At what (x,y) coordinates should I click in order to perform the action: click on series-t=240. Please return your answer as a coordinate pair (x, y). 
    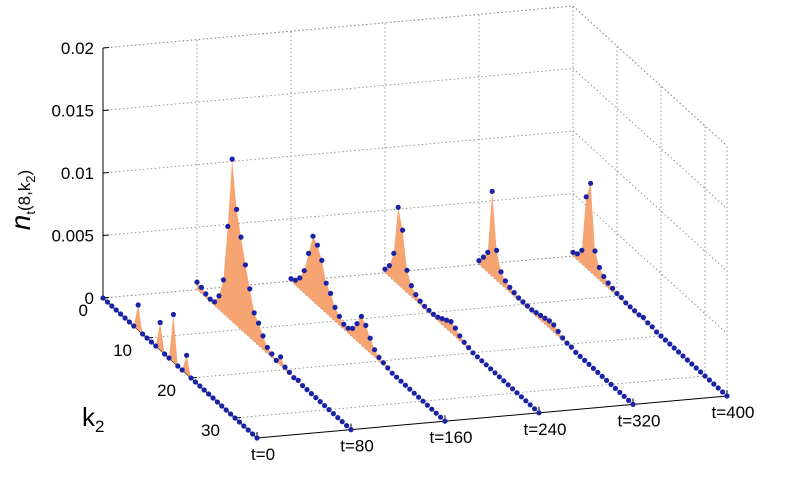
    Looking at the image, I should click on (462, 310).